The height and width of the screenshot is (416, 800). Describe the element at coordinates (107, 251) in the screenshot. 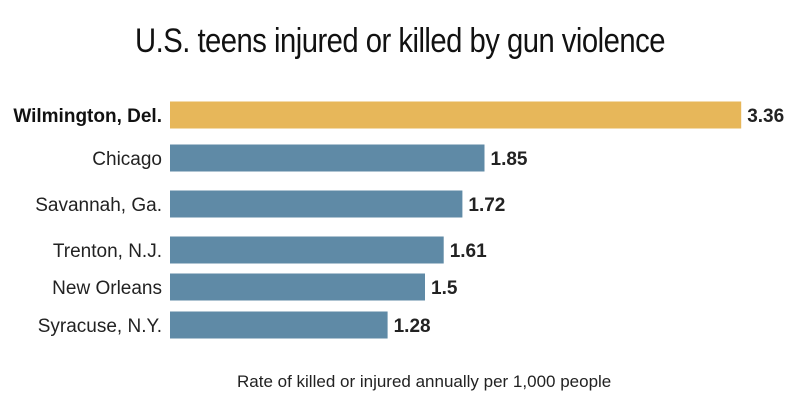

I see `category-label-trenton-n-j: Trenton, N.J.` at that location.